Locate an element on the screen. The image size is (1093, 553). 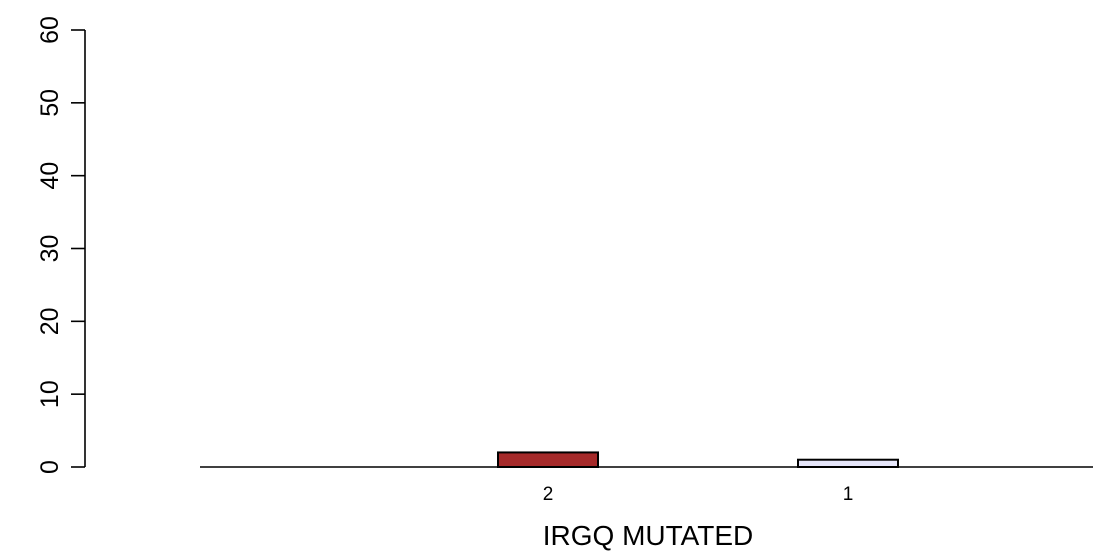
y-tick-label: 50 is located at coordinates (50, 103).